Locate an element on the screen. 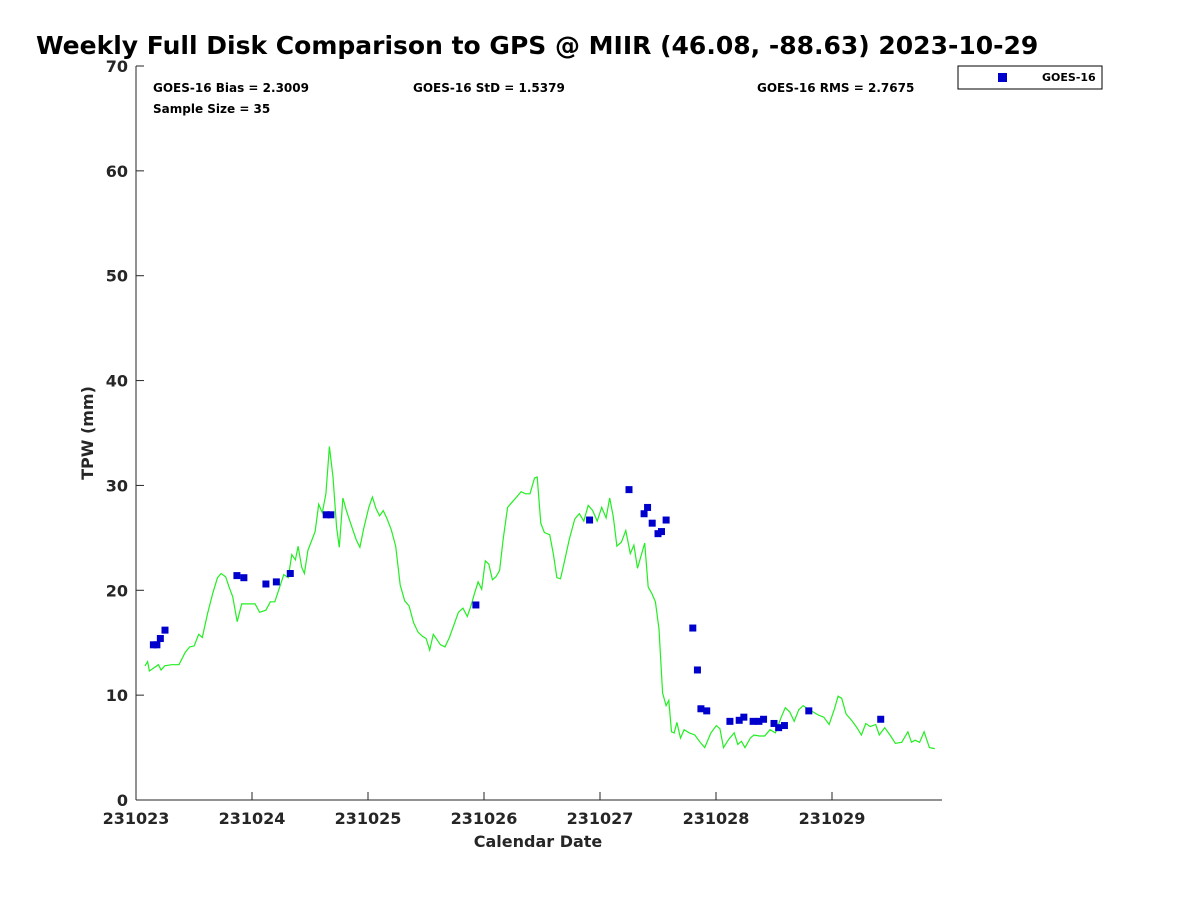  y-tick-label: 20 is located at coordinates (117, 590).